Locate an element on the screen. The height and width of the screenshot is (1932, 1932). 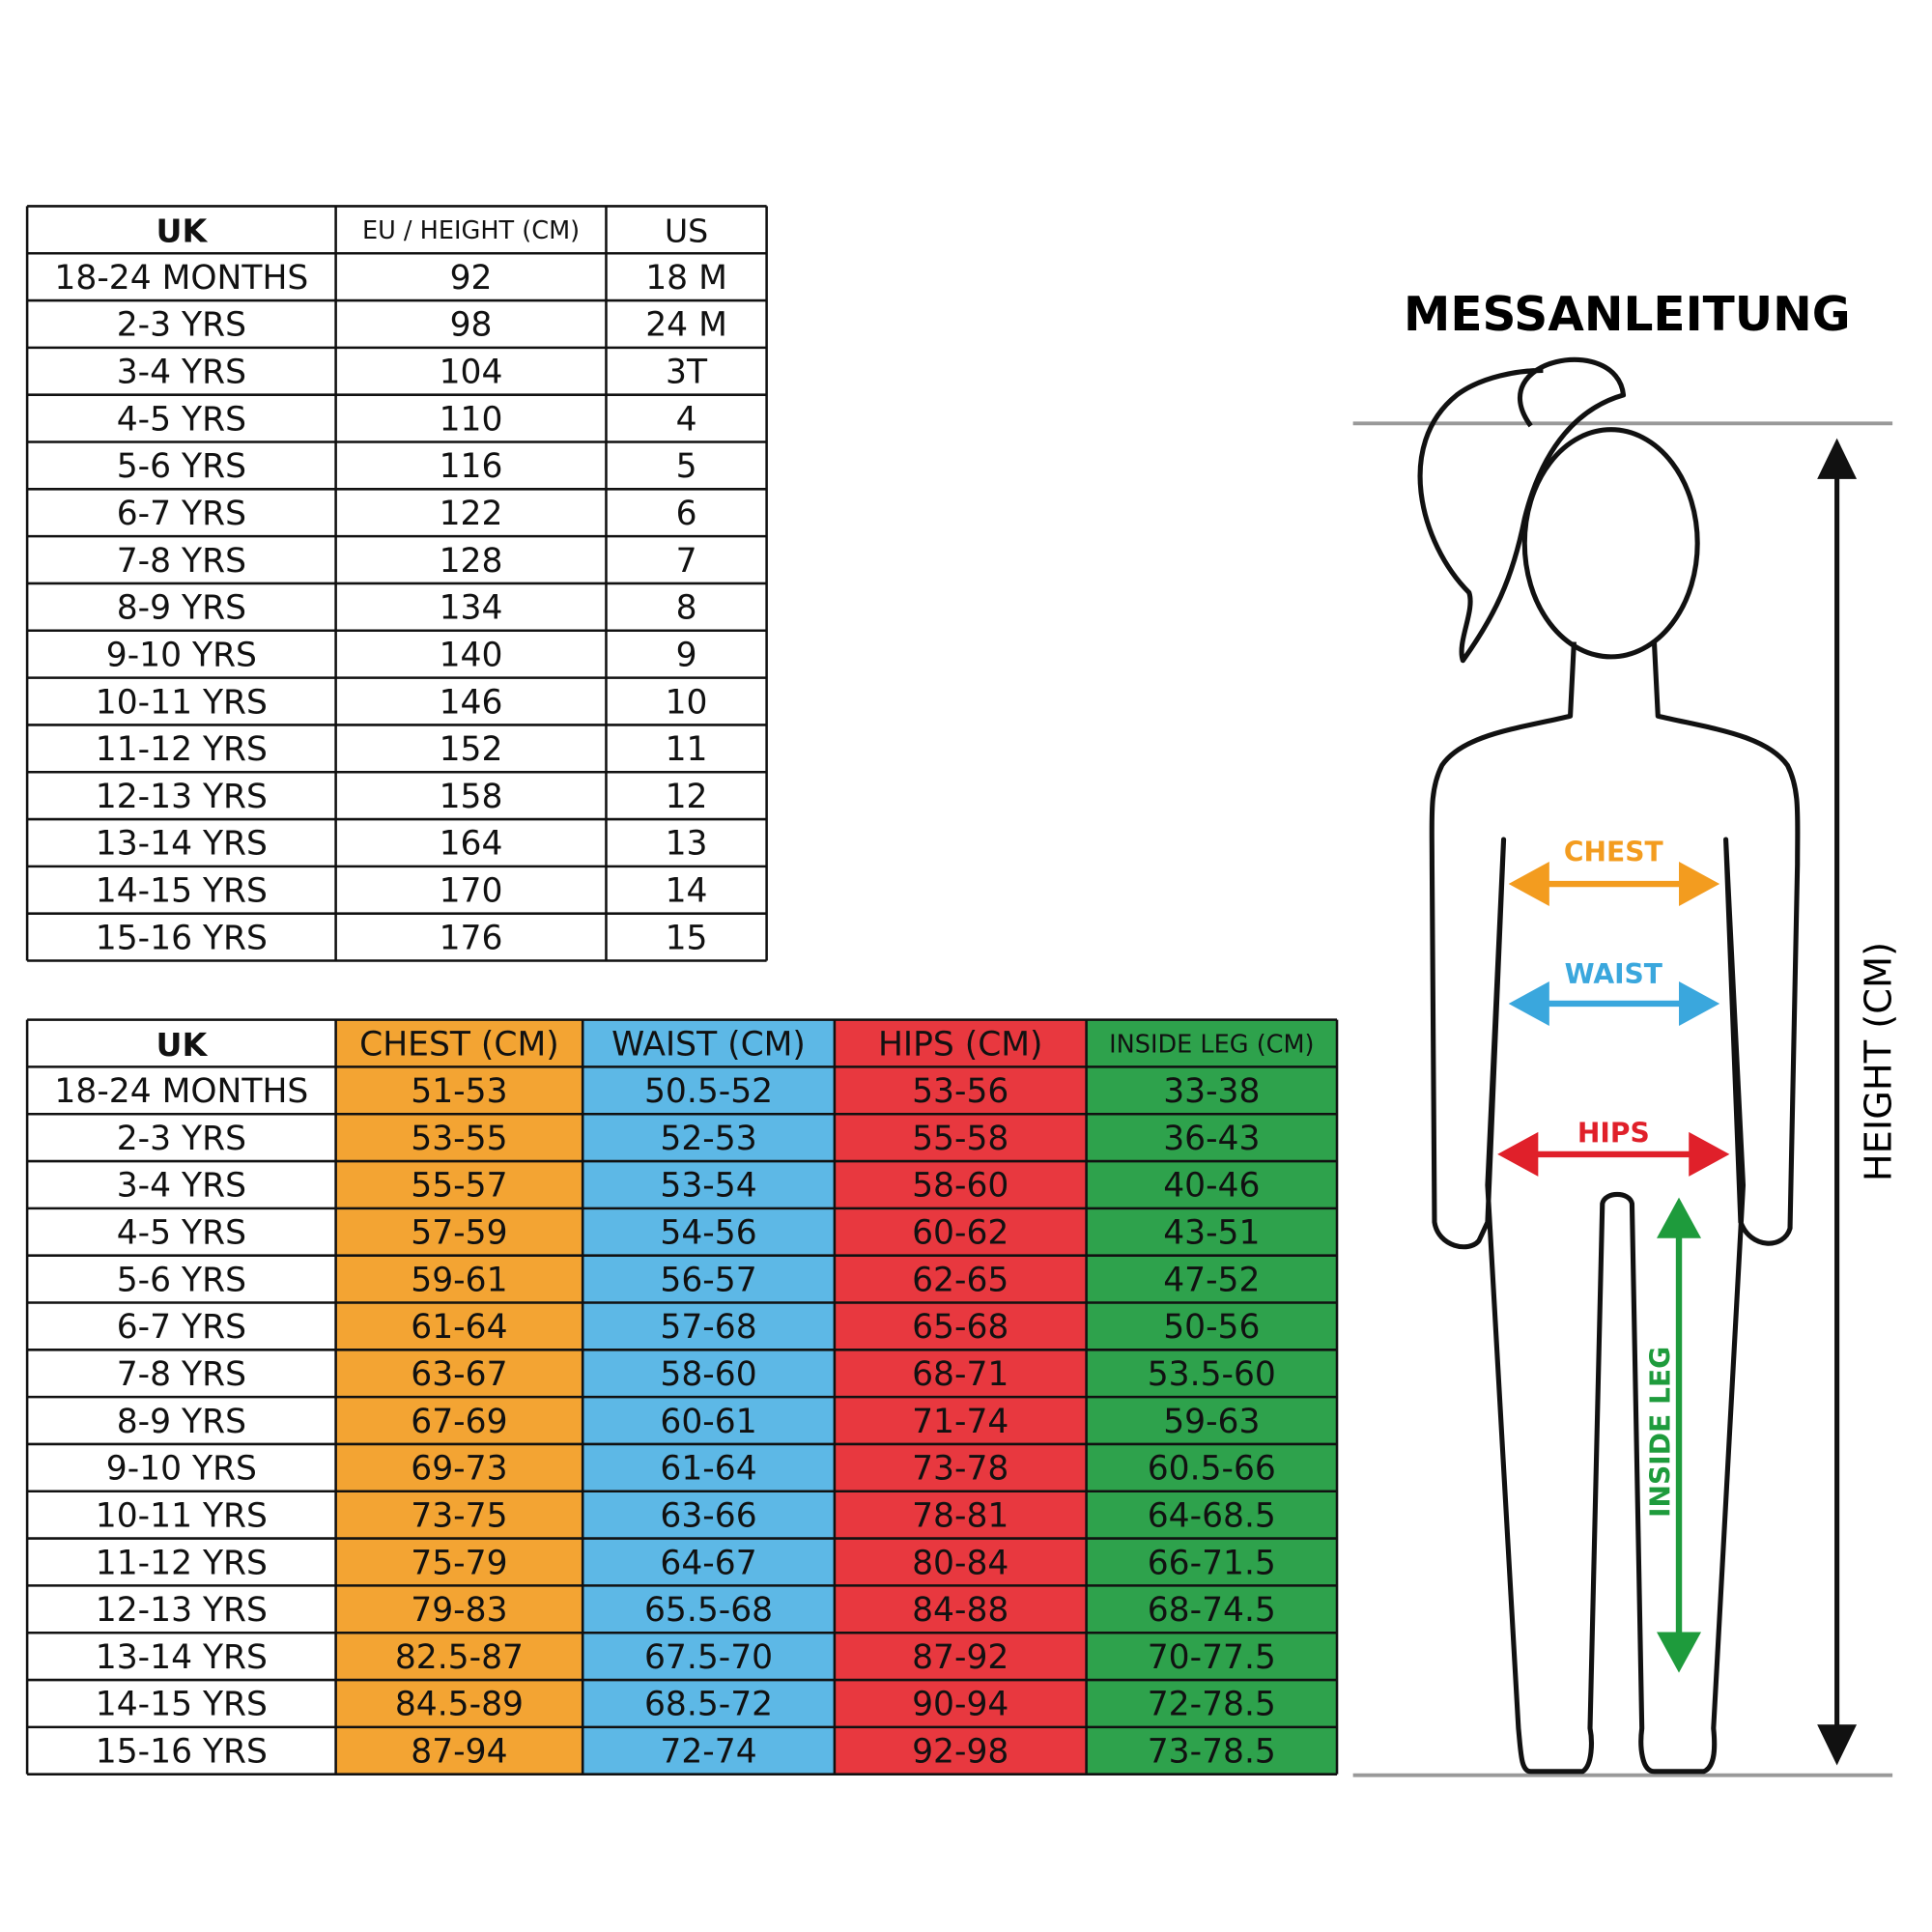
chest-label: CHEST is located at coordinates (1614, 851).